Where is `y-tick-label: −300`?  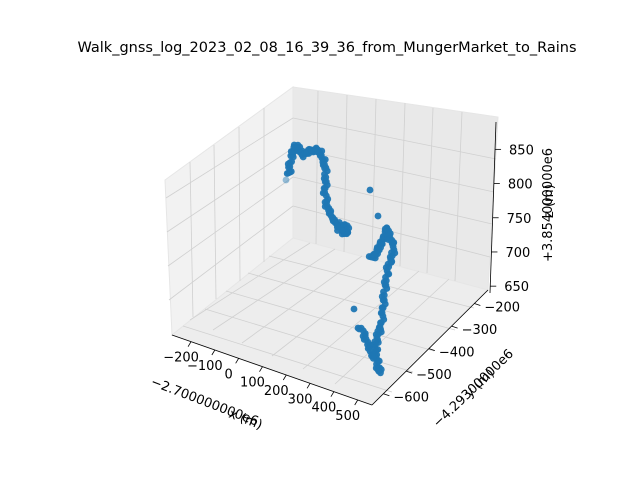 y-tick-label: −300 is located at coordinates (480, 330).